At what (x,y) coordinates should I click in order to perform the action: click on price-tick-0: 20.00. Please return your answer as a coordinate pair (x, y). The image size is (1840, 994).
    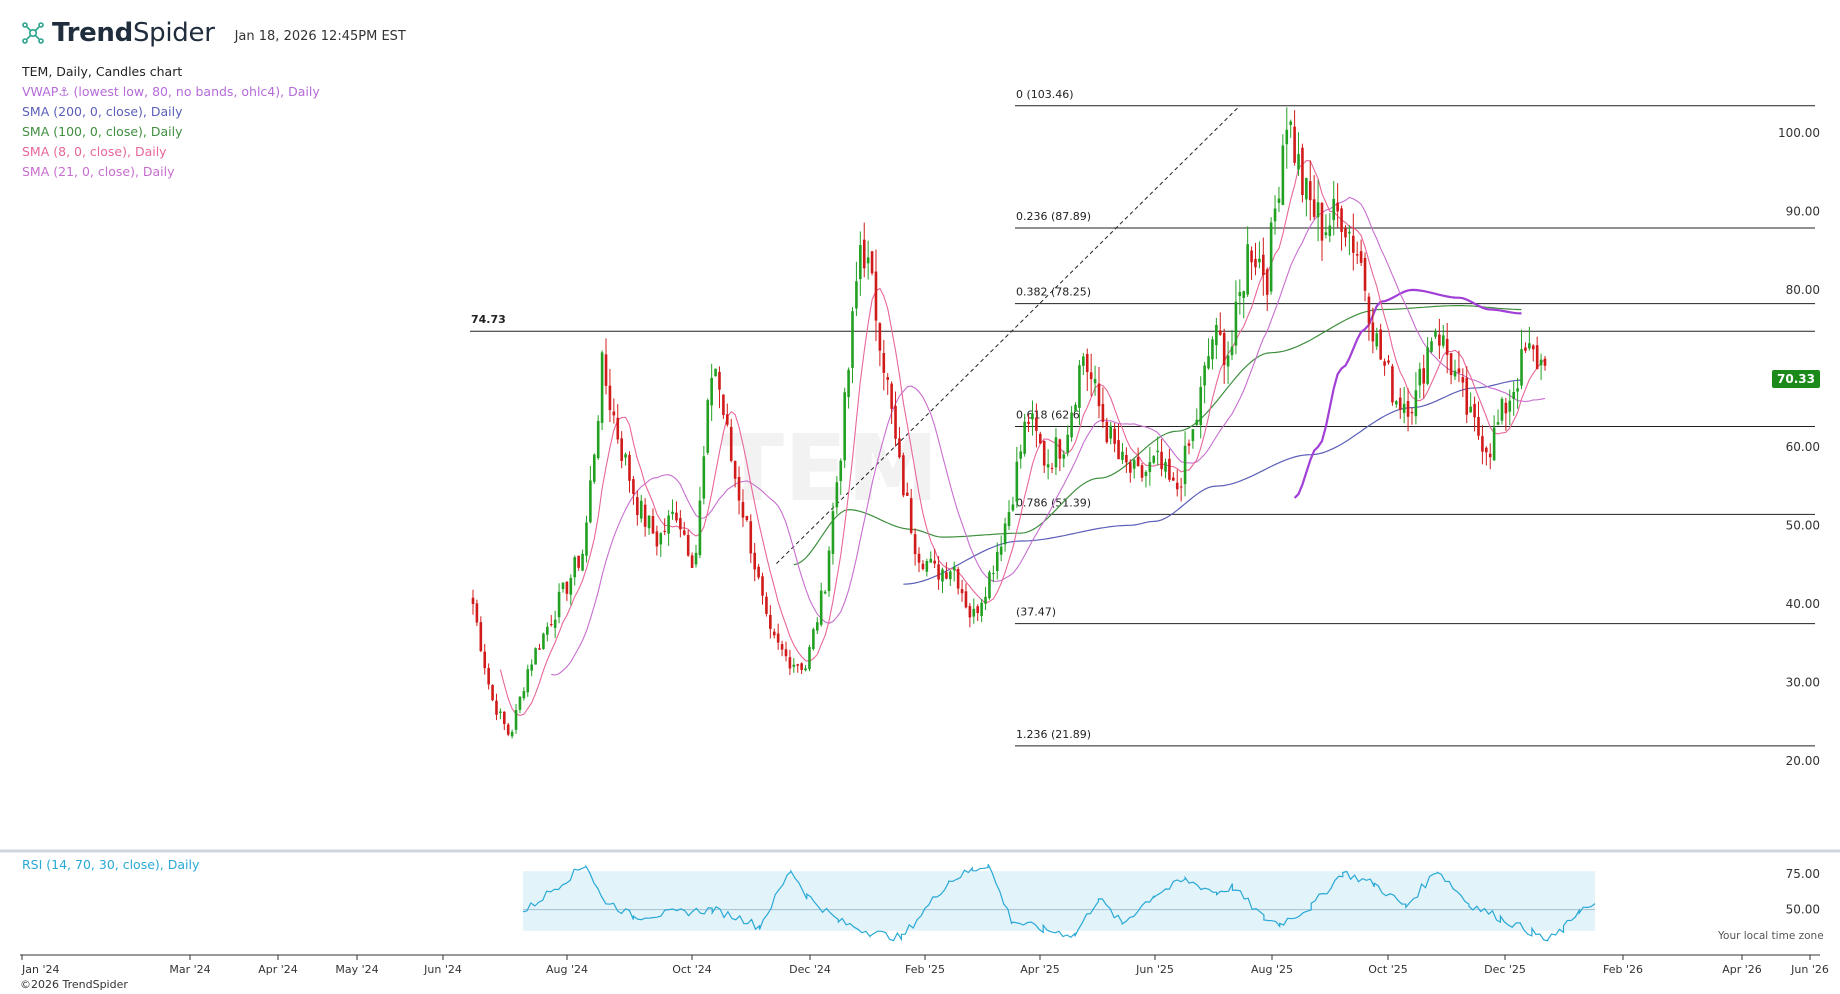
    Looking at the image, I should click on (1803, 761).